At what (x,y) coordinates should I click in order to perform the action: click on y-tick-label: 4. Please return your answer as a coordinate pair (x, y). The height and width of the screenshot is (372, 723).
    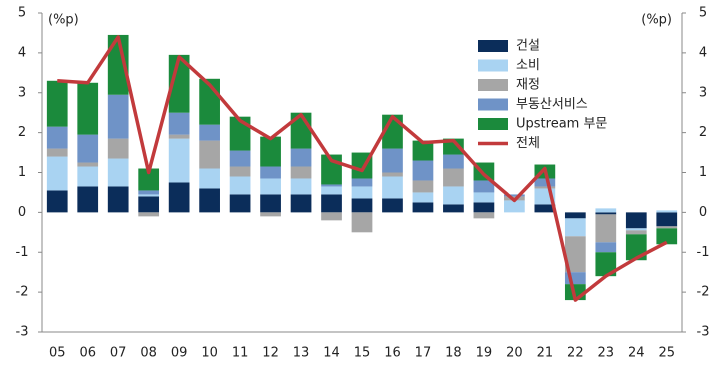
    Looking at the image, I should click on (22, 52).